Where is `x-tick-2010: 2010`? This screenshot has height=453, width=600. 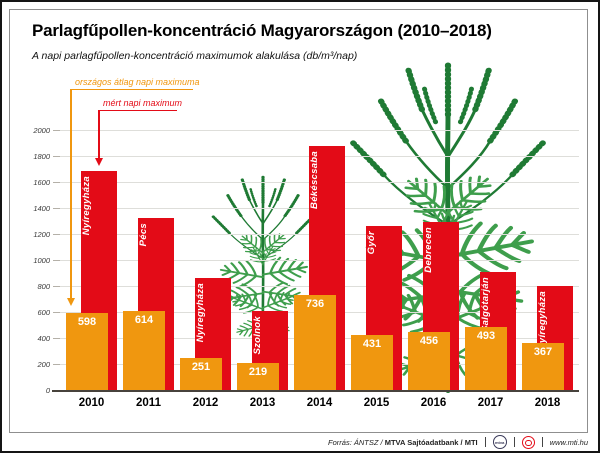 x-tick-2010: 2010 is located at coordinates (91, 403).